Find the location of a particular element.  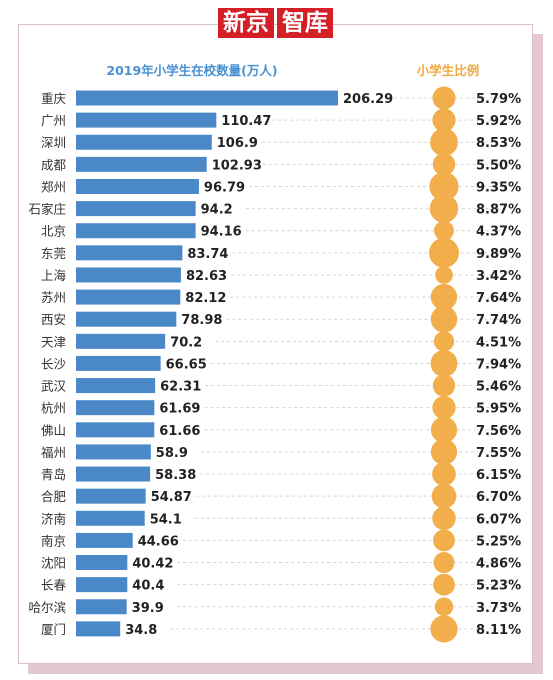

chart-title: 2019年小学生在校数量(万人) is located at coordinates (192, 70).